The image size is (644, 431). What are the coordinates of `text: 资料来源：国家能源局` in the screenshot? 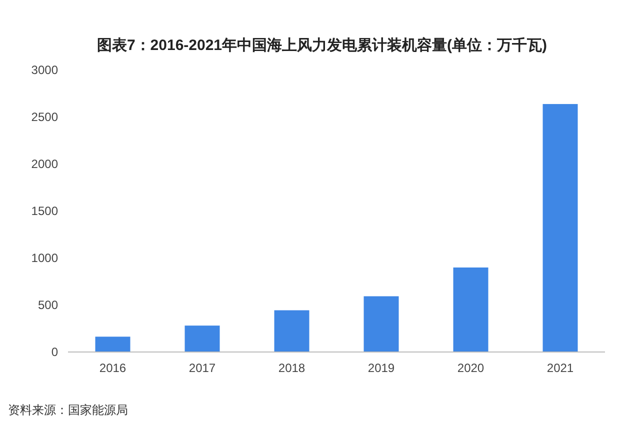 It's located at (68, 410).